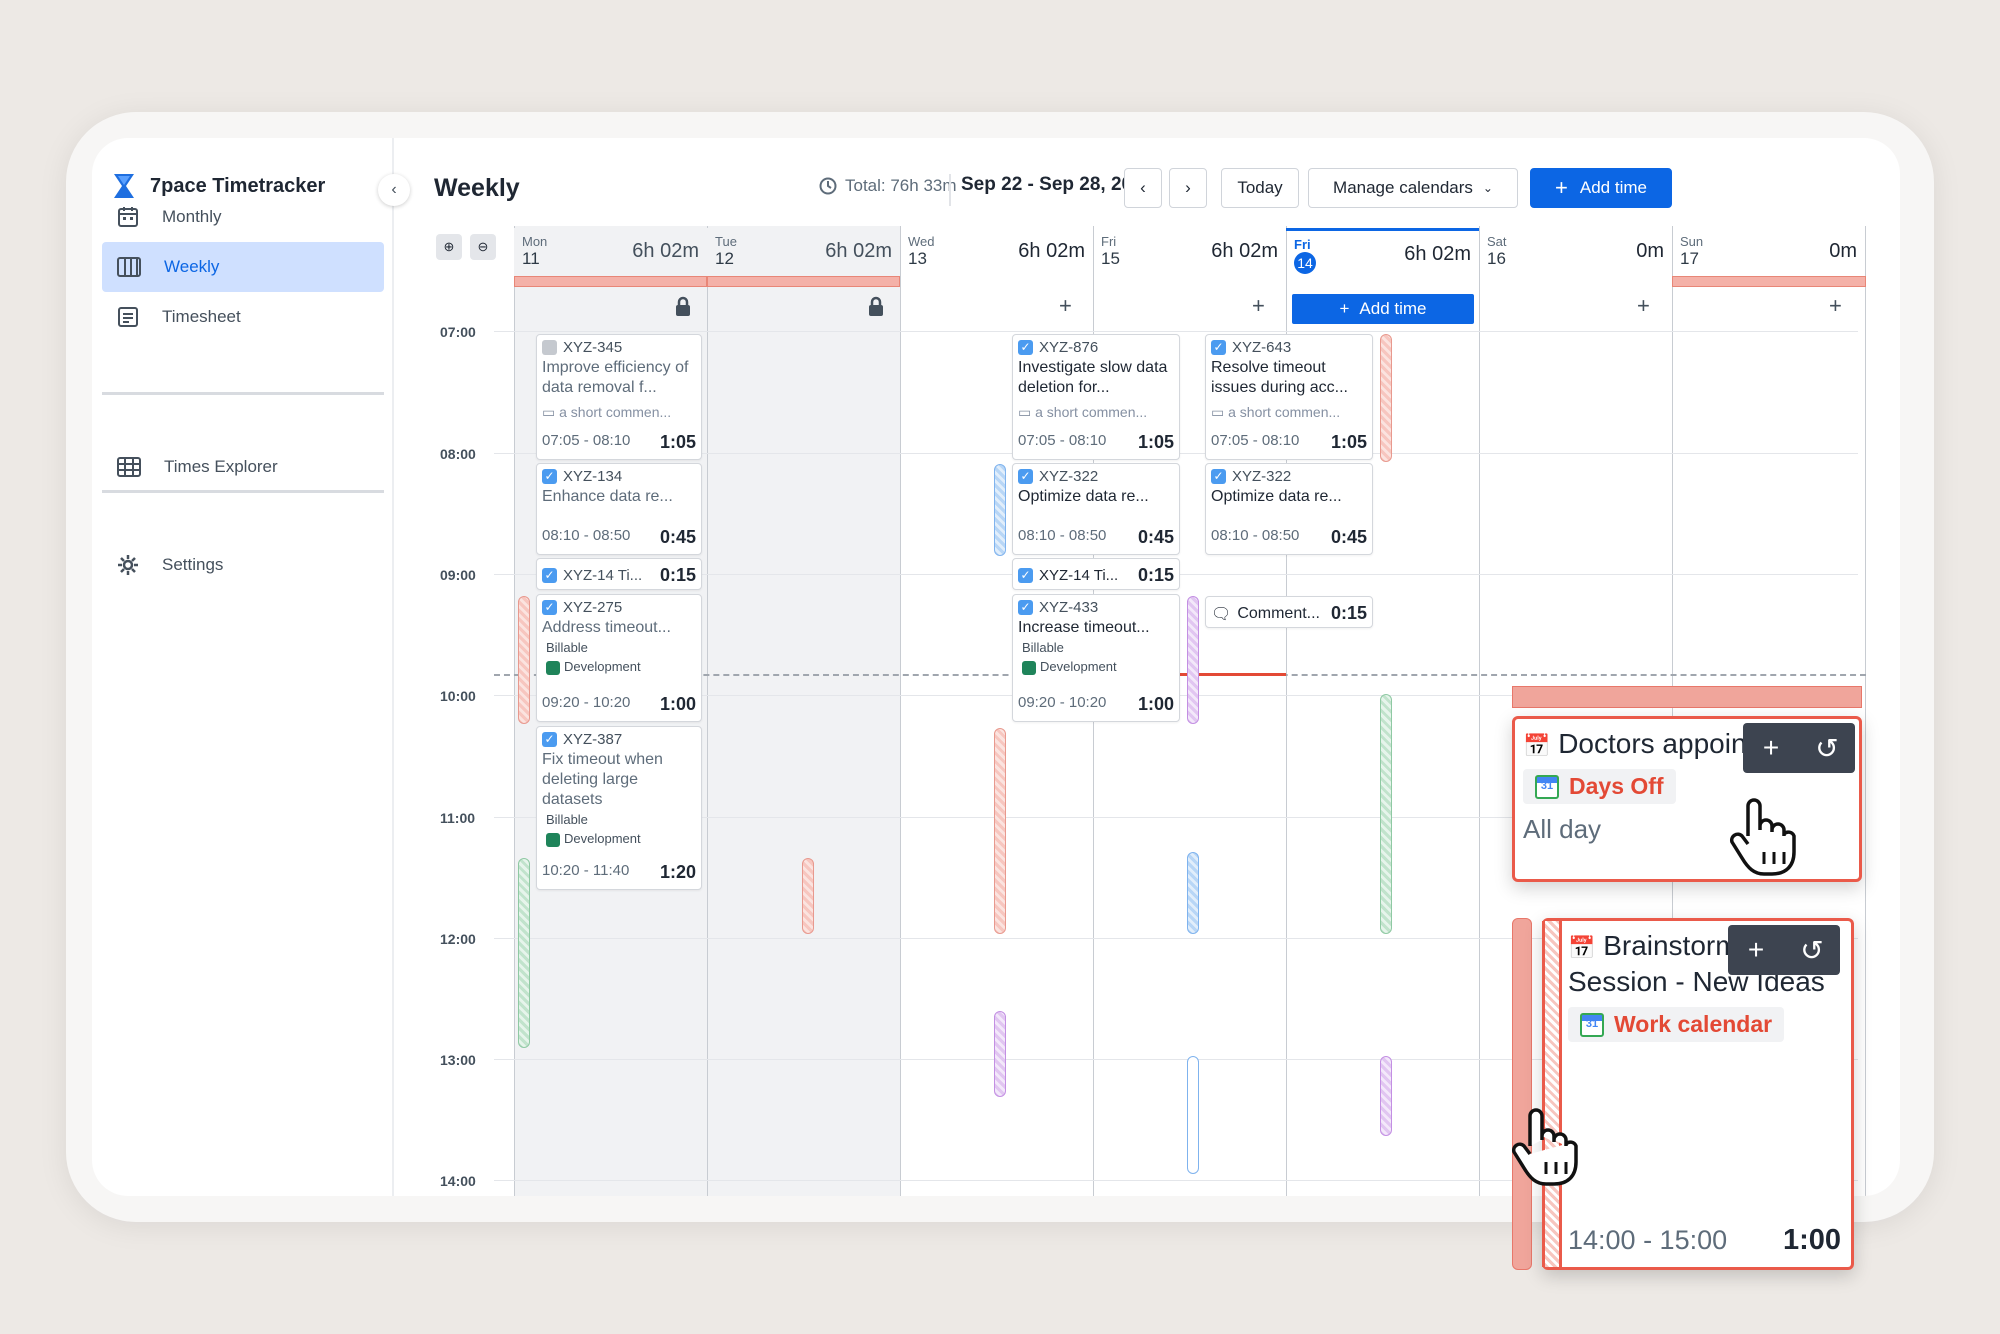 The image size is (2000, 1334). I want to click on sidebar-item-times-explorer: Times Explorer, so click(243, 467).